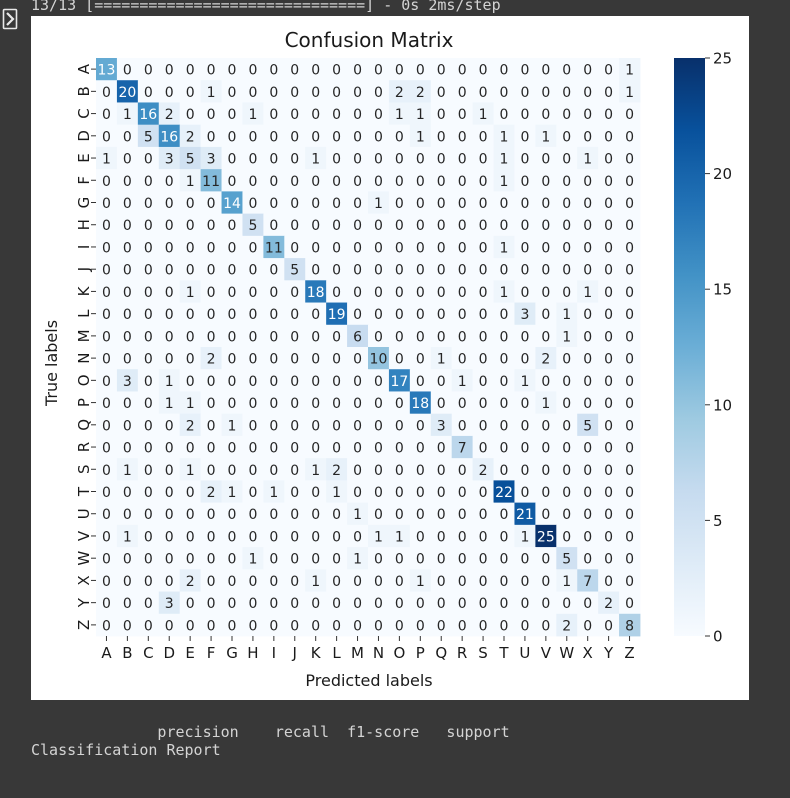 The image size is (790, 798). What do you see at coordinates (546, 537) in the screenshot?
I see `heatmap-cell-value: 25` at bounding box center [546, 537].